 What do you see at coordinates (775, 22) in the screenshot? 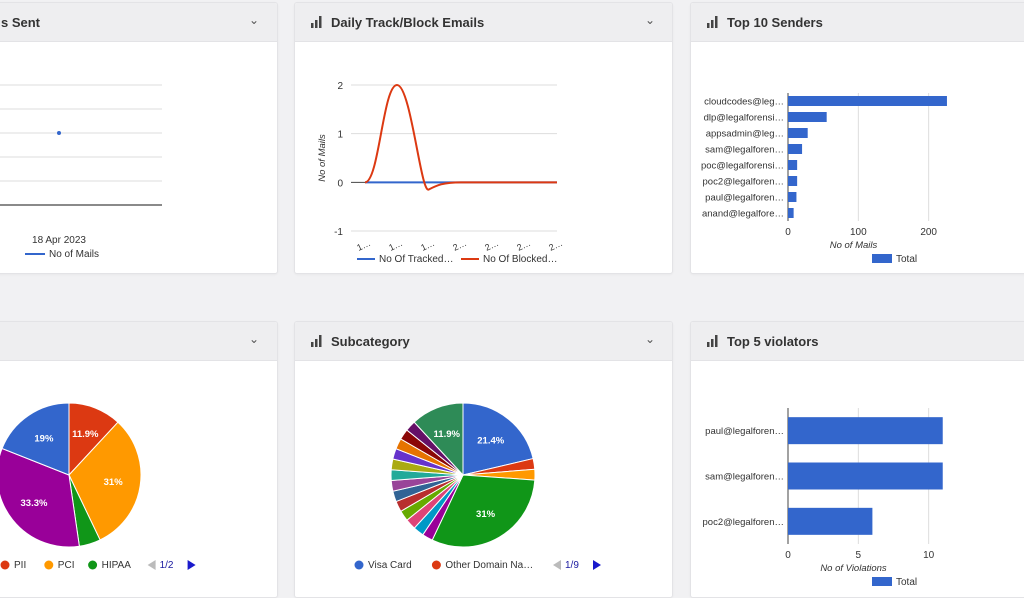
I see `card-title: Top 10 Senders` at bounding box center [775, 22].